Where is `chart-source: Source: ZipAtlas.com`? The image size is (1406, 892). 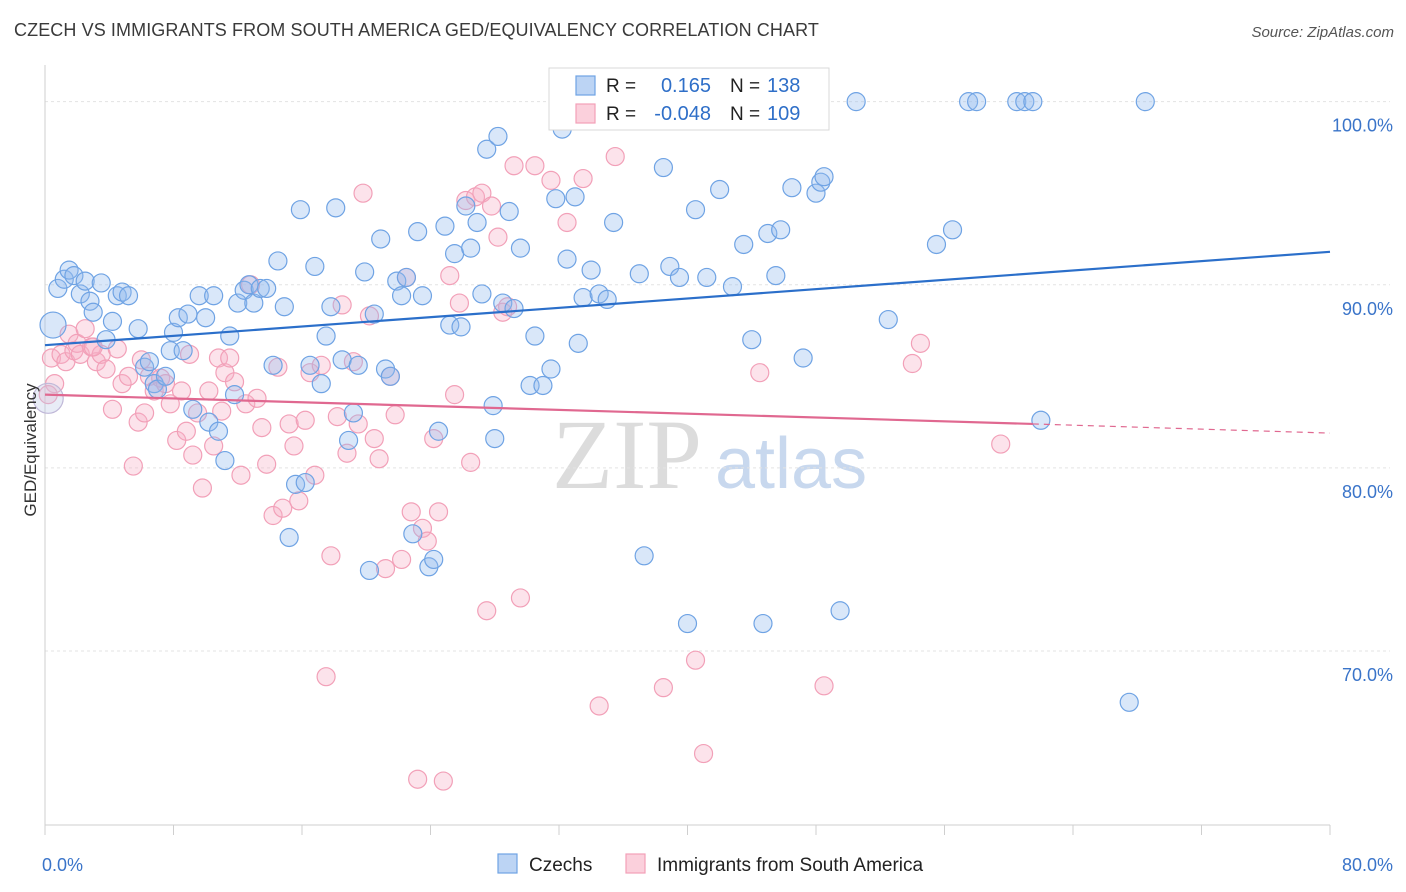 chart-source: Source: ZipAtlas.com is located at coordinates (1322, 32).